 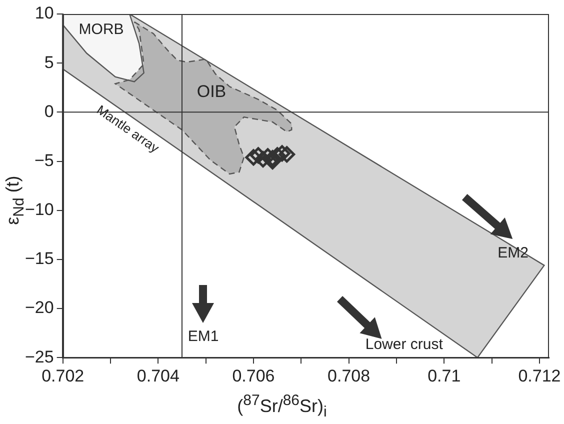 What do you see at coordinates (39, 210) in the screenshot?
I see `y-tick-label: −10` at bounding box center [39, 210].